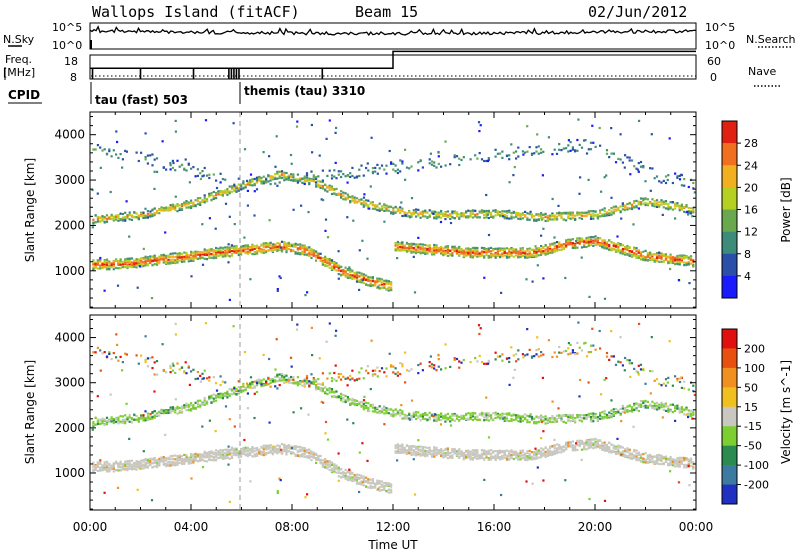  What do you see at coordinates (393, 59) in the screenshot?
I see `frequency-series` at bounding box center [393, 59].